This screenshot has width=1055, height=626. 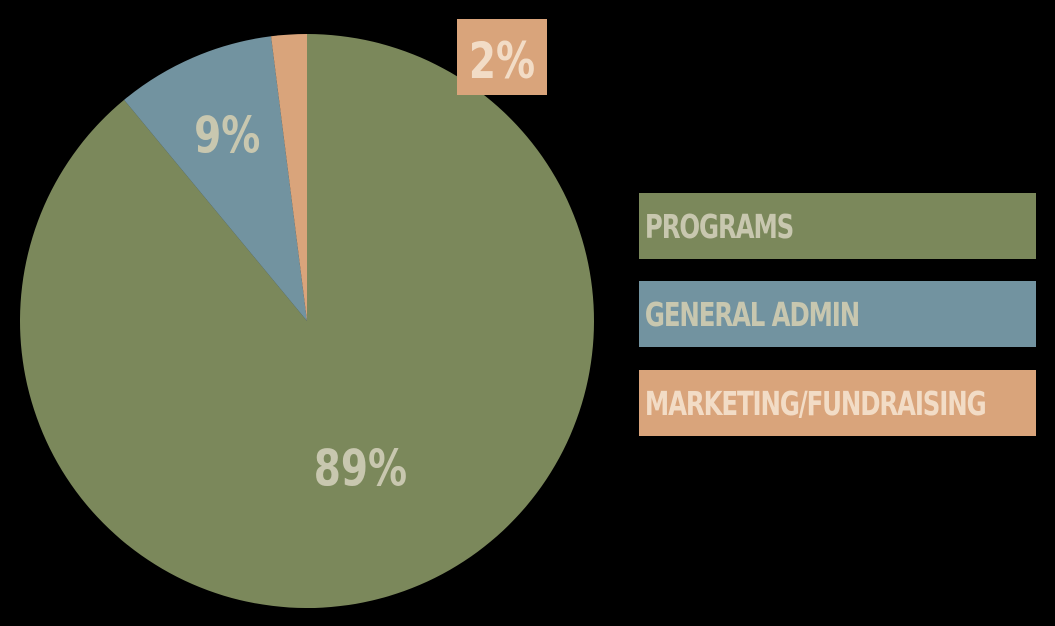 What do you see at coordinates (360, 468) in the screenshot?
I see `slice-value-label: 89%` at bounding box center [360, 468].